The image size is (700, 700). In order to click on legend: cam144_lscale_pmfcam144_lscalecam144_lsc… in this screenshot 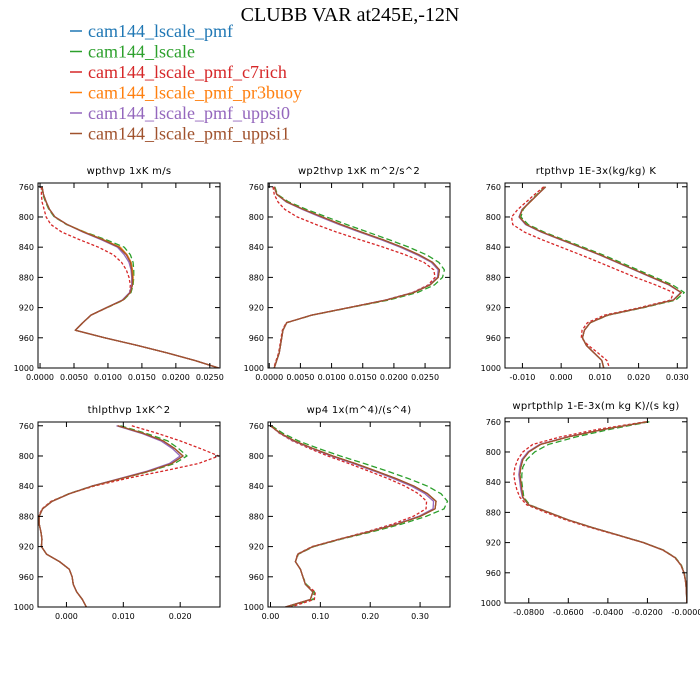, I will do `click(186, 82)`.